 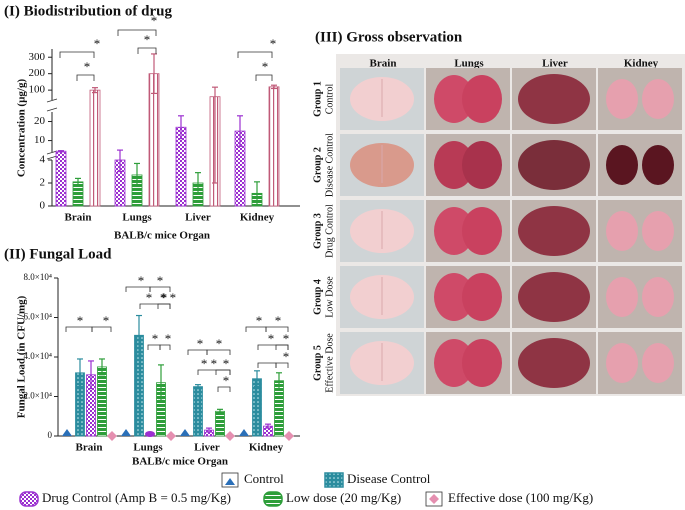 What do you see at coordinates (317, 297) in the screenshot?
I see `row-group: Group 4` at bounding box center [317, 297].